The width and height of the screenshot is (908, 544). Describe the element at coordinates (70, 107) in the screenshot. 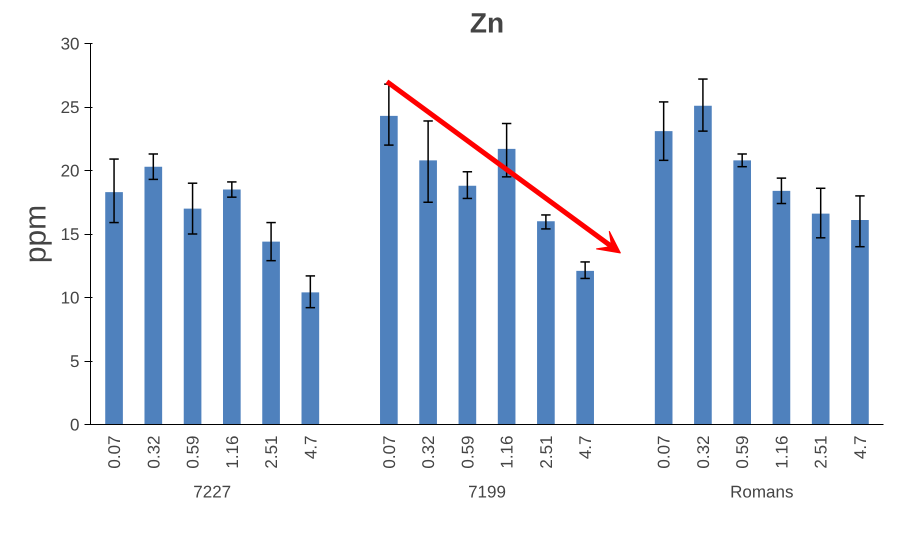

I see `y-tick-label: 25` at that location.